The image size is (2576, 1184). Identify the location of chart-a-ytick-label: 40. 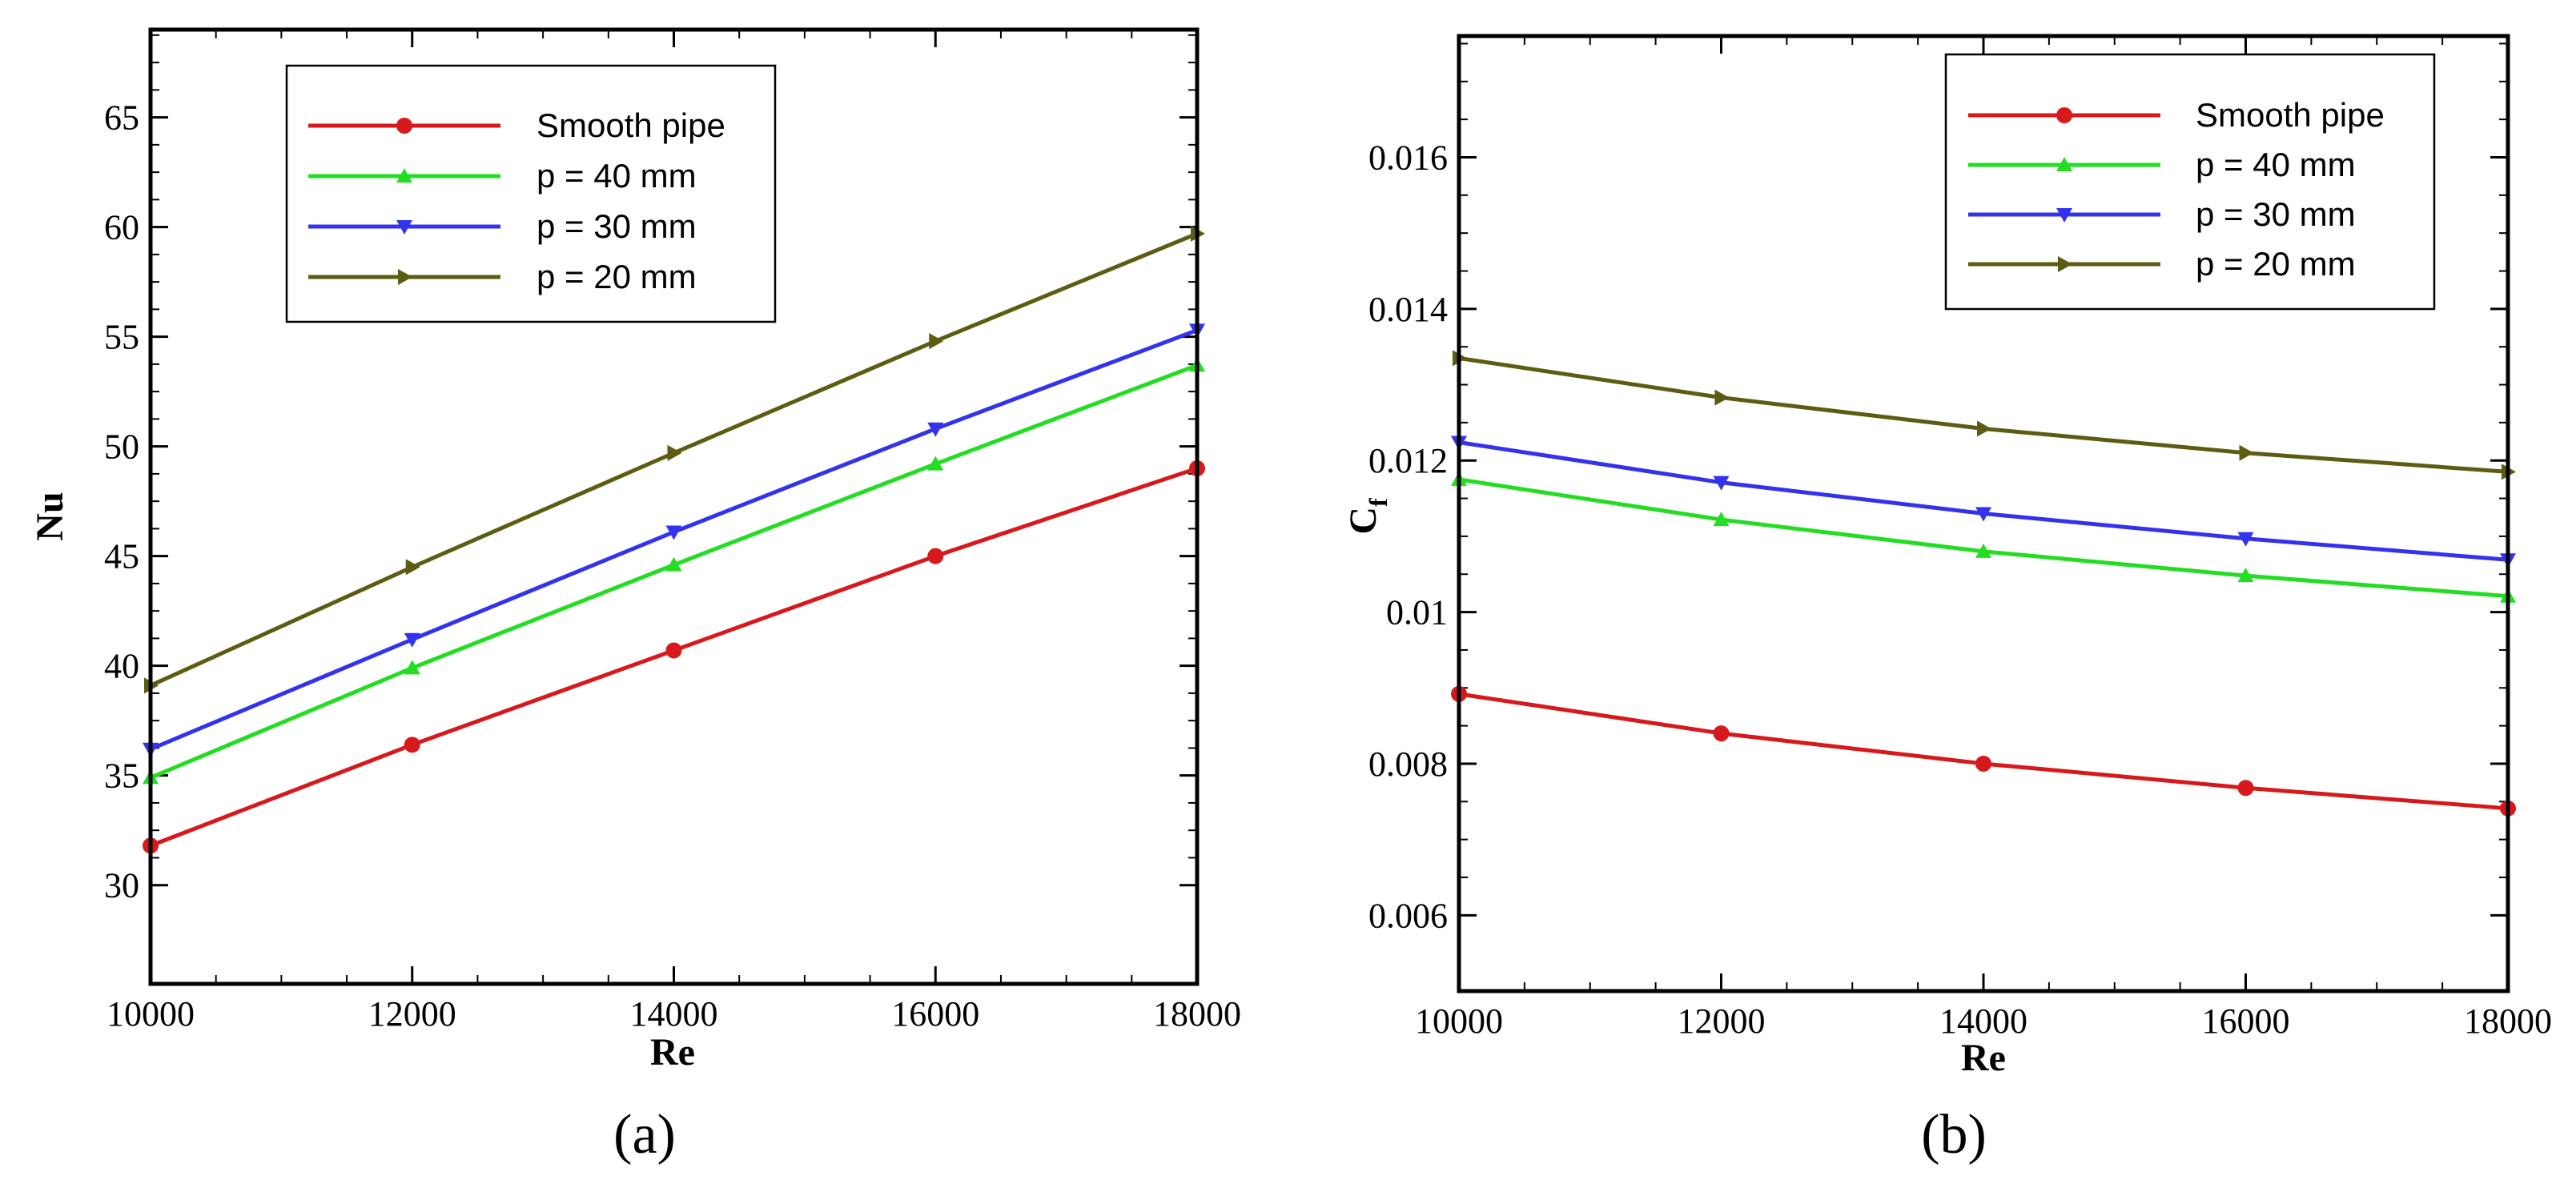
(121, 666).